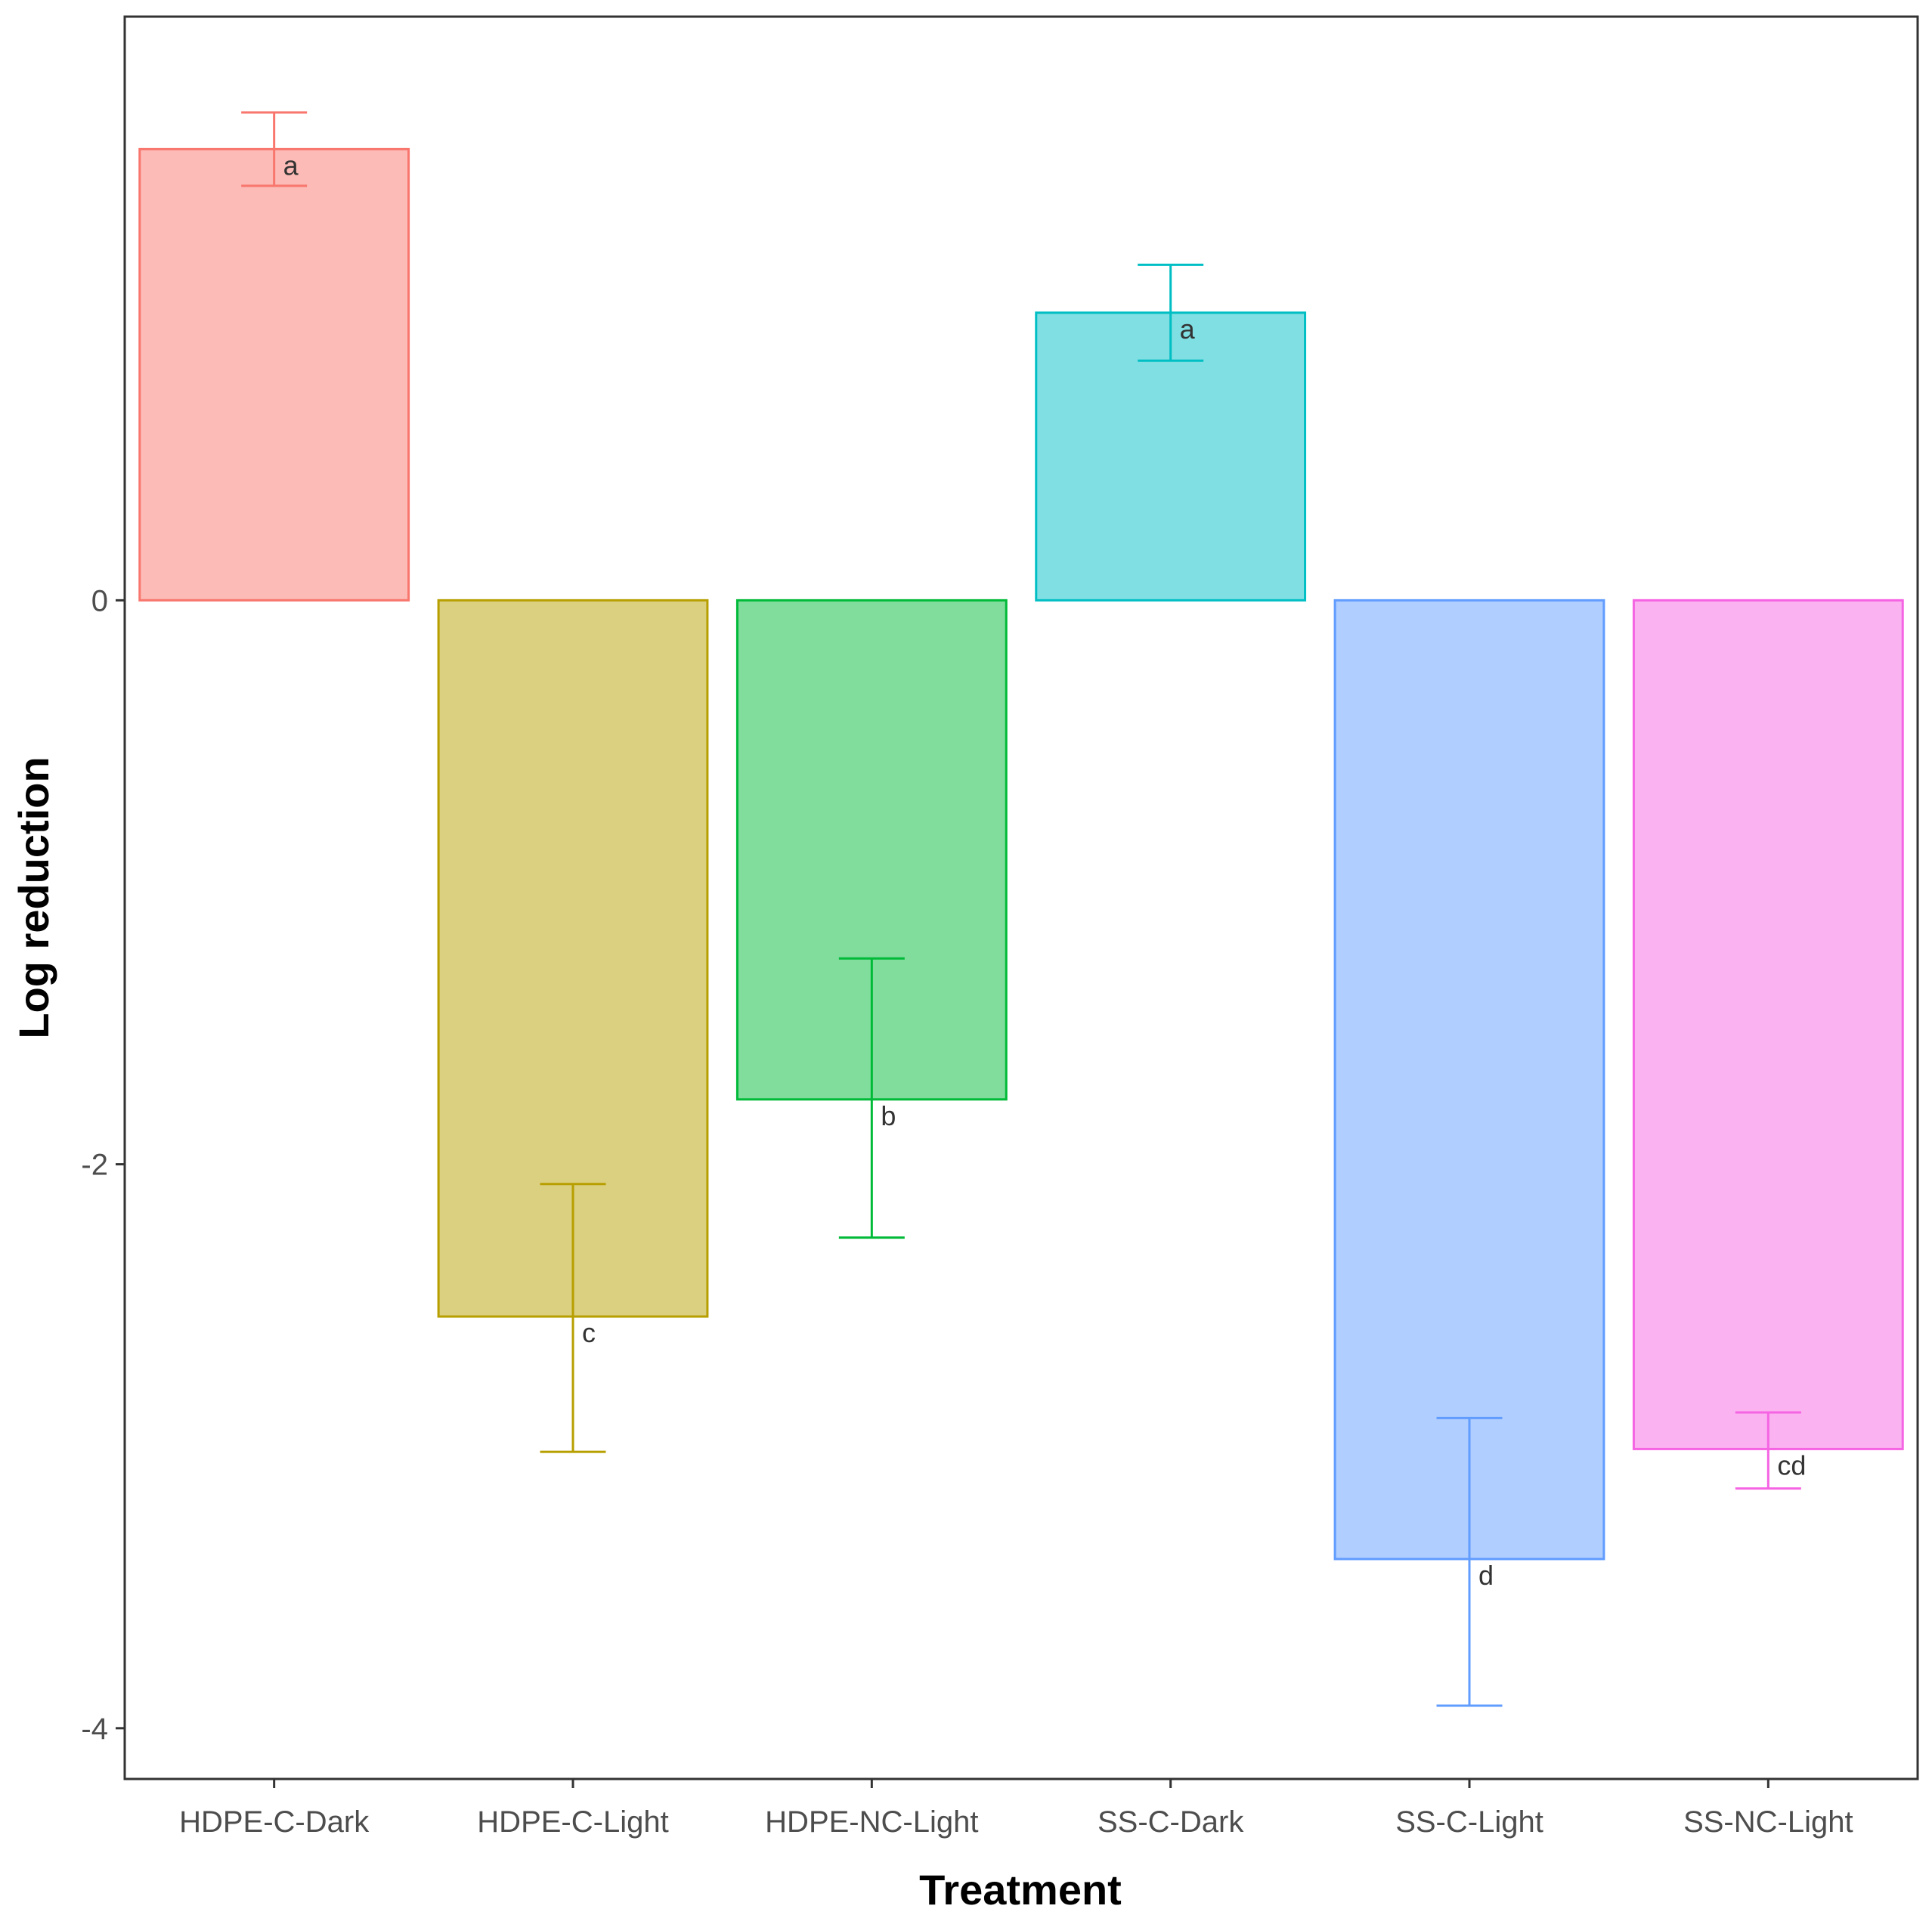 This screenshot has height=1915, width=1932. I want to click on bar-hdpe-c-dark, so click(274, 374).